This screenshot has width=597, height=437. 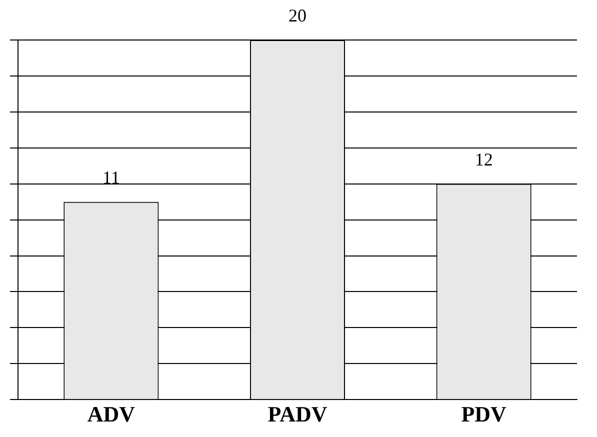 I want to click on x-tick-label: PADV, so click(x=298, y=413).